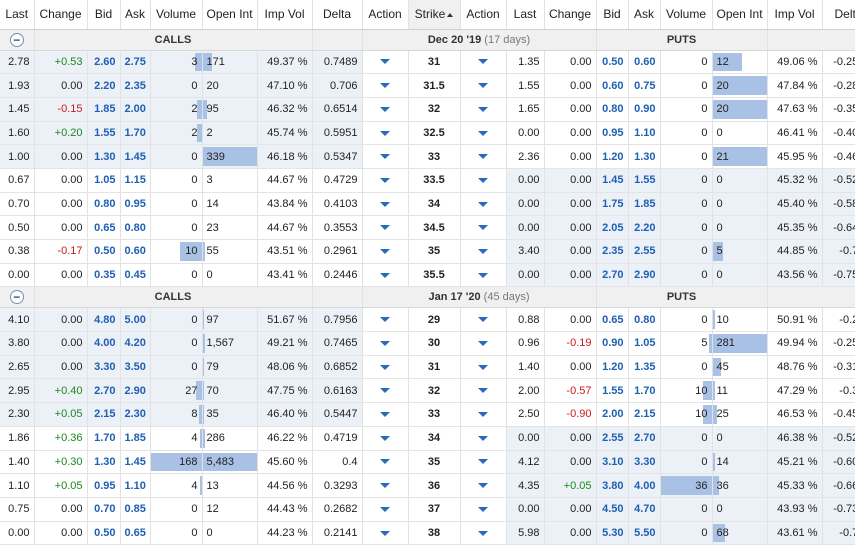  What do you see at coordinates (644, 462) in the screenshot?
I see `put-ask: 3.30` at bounding box center [644, 462].